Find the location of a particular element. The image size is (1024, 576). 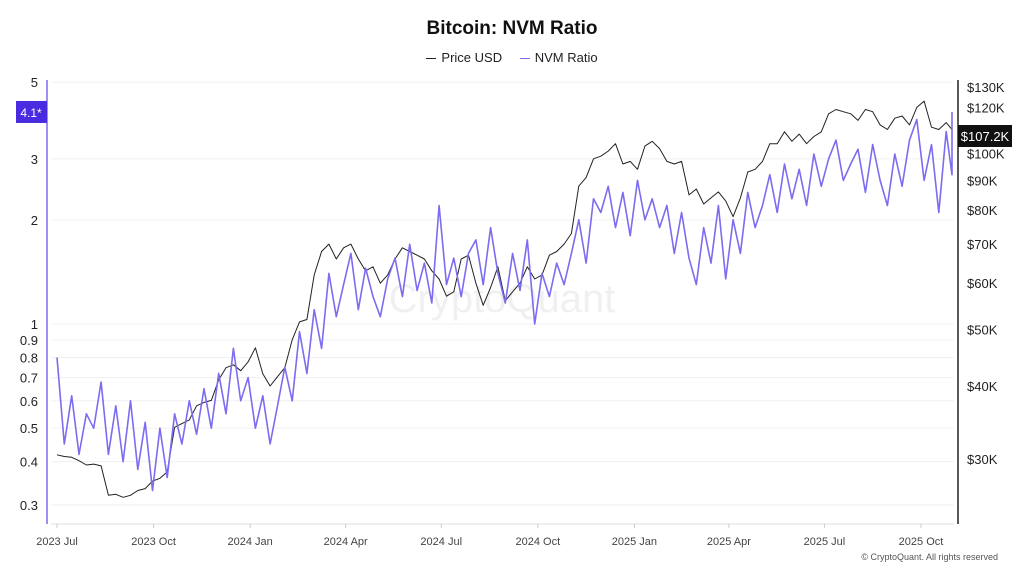

price-value-badge-label: $107.2K is located at coordinates (985, 136).